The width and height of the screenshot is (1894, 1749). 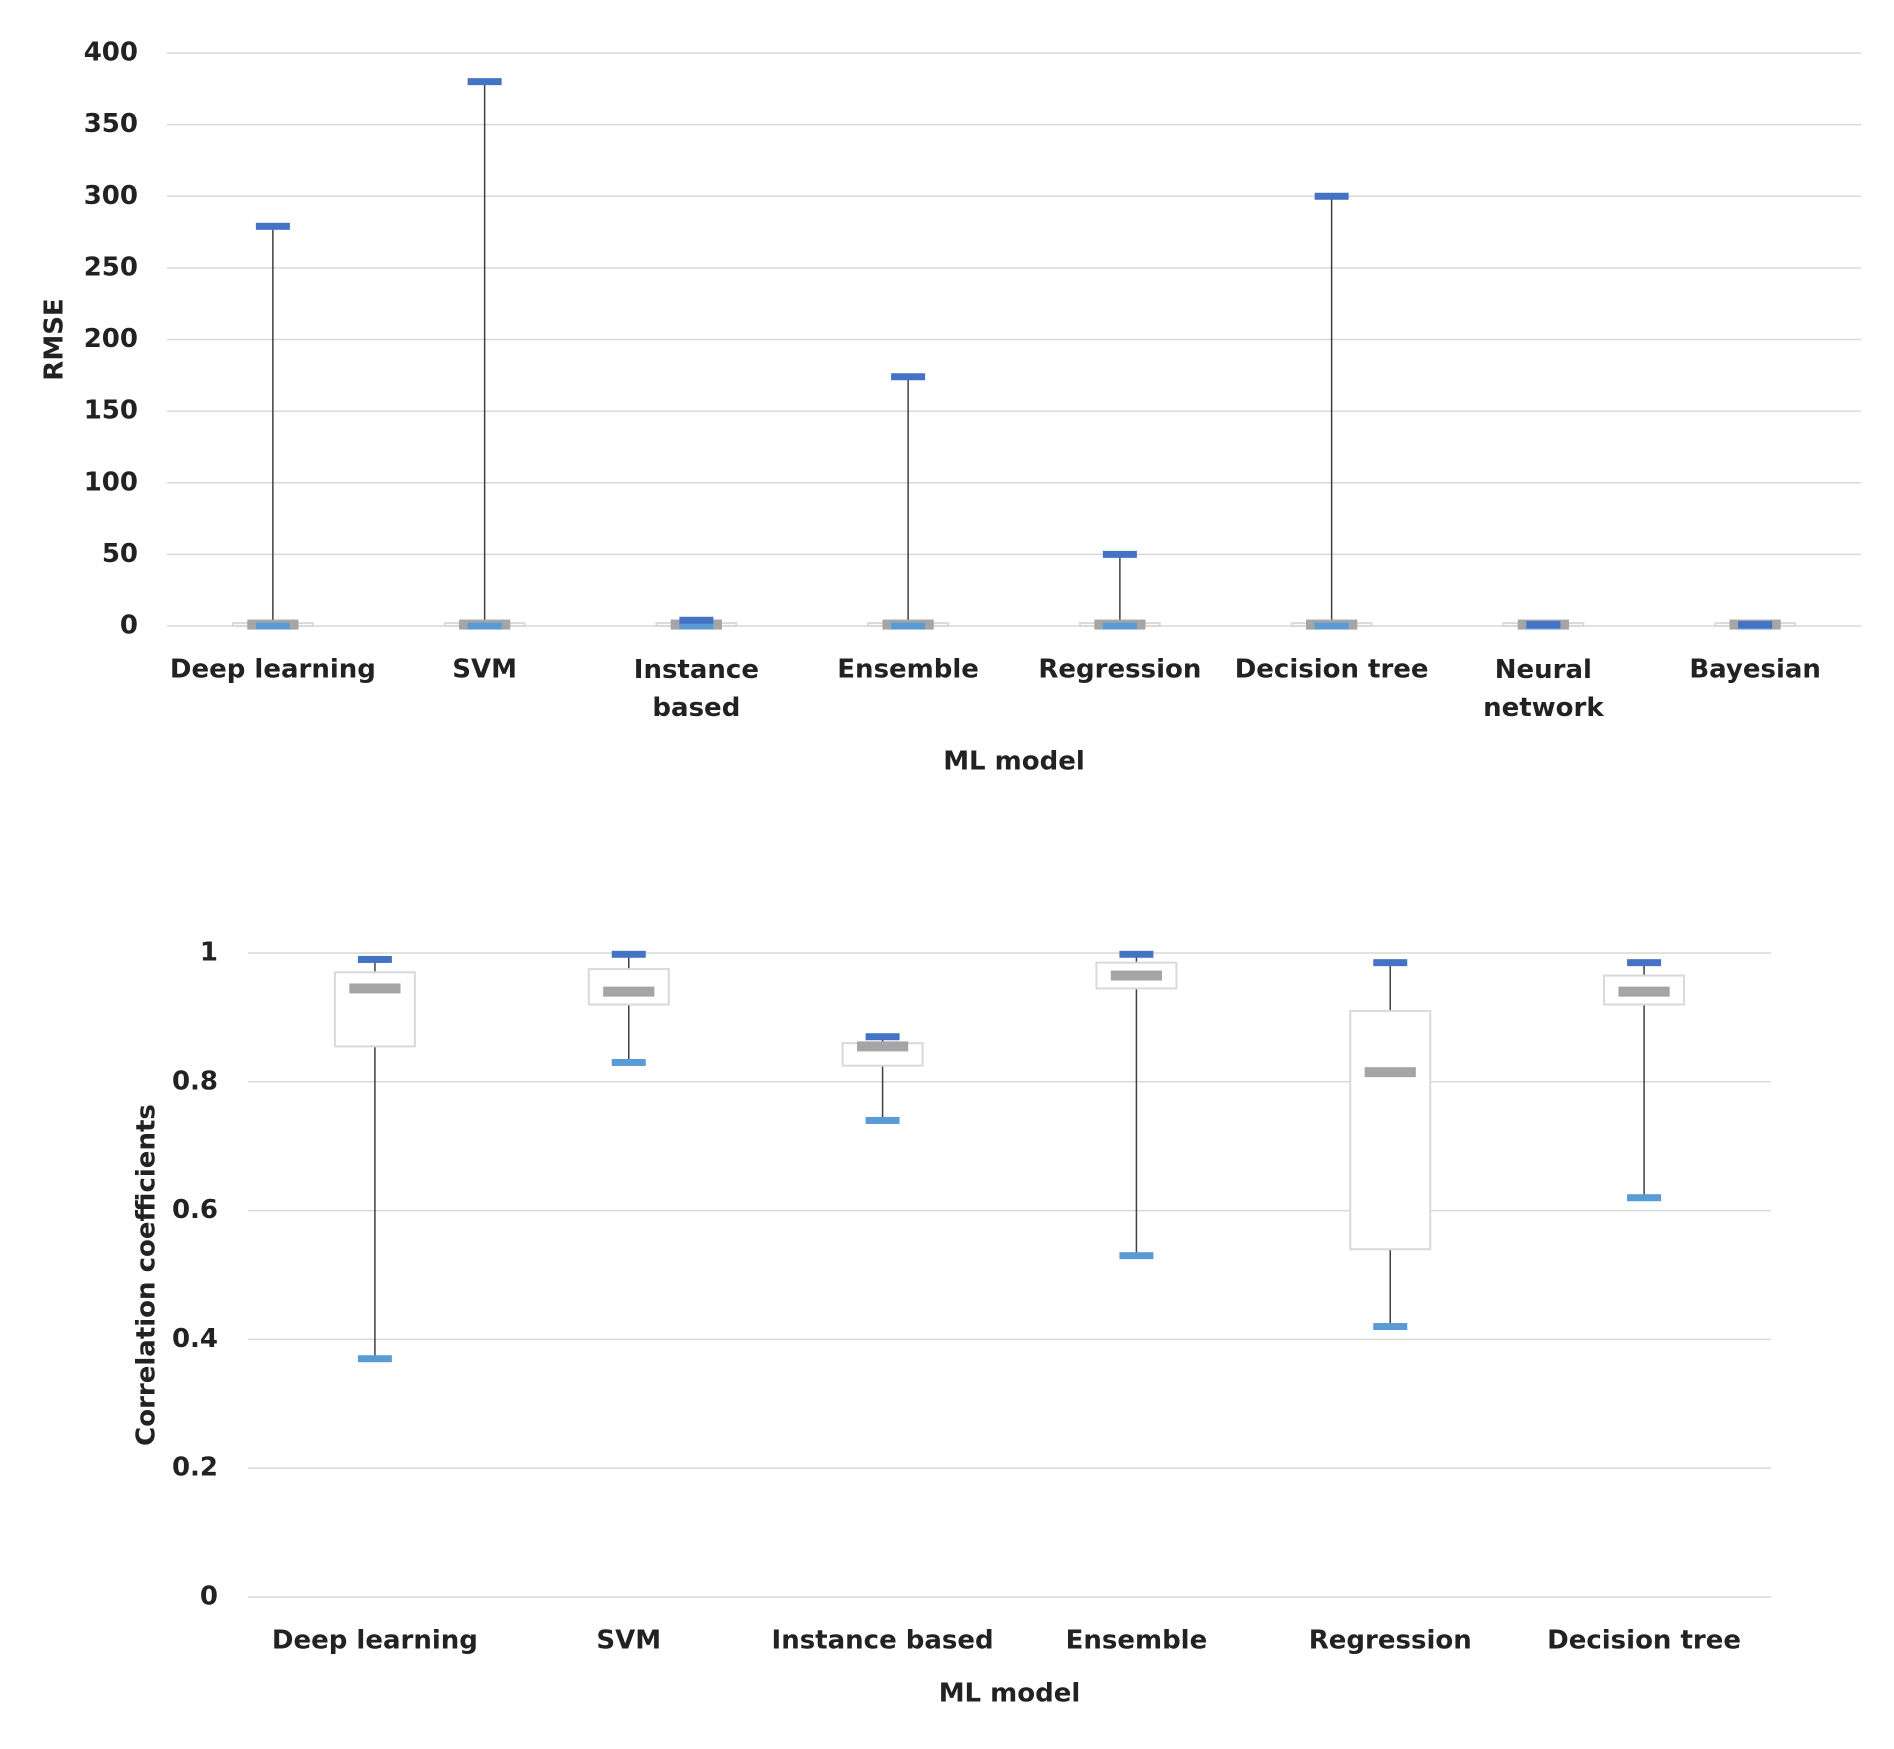 What do you see at coordinates (111, 411) in the screenshot?
I see `y-tick-label: 150` at bounding box center [111, 411].